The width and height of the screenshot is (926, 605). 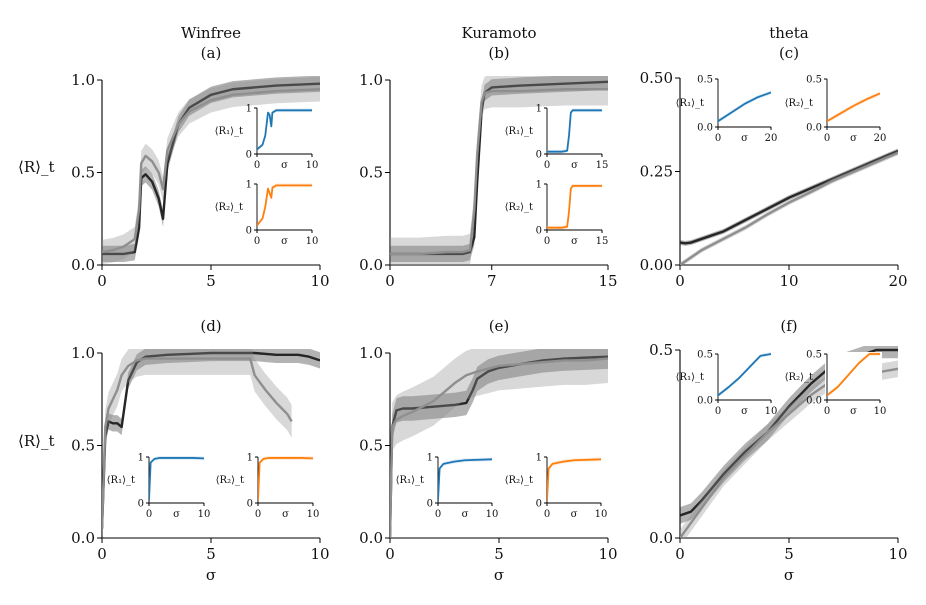 What do you see at coordinates (371, 353) in the screenshot?
I see `y-tick-label: 1.0` at bounding box center [371, 353].